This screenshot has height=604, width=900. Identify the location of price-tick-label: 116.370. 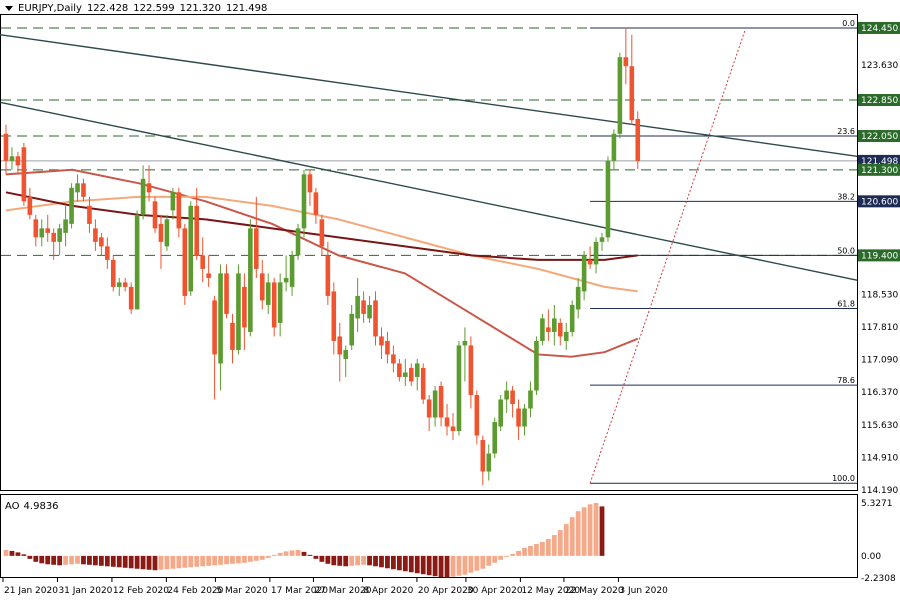
(879, 393).